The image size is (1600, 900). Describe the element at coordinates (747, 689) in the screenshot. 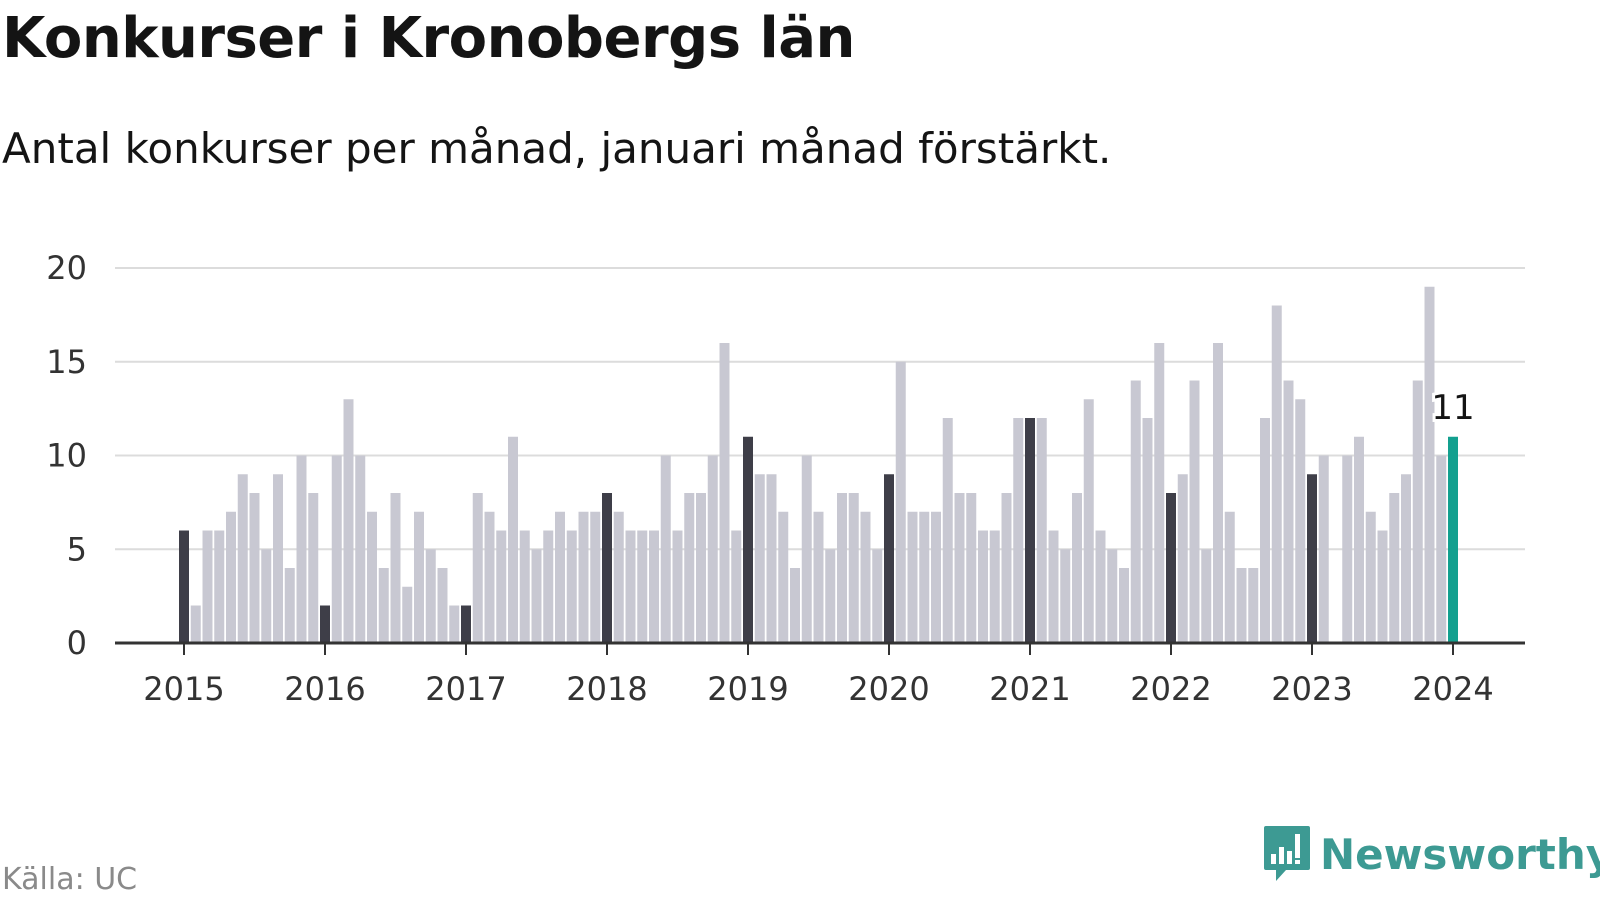

I see `x-tick-label: 2019` at that location.